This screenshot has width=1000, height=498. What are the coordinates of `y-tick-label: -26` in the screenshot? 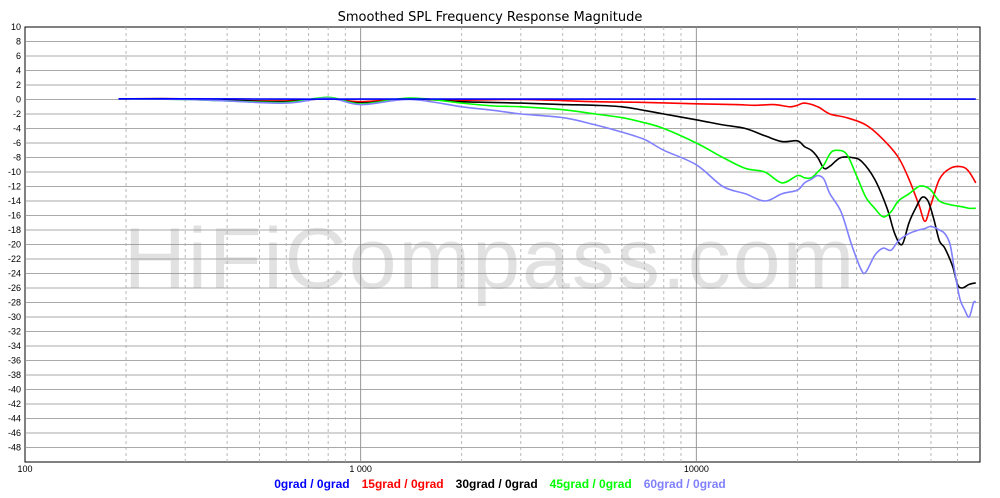 It's located at (14, 288).